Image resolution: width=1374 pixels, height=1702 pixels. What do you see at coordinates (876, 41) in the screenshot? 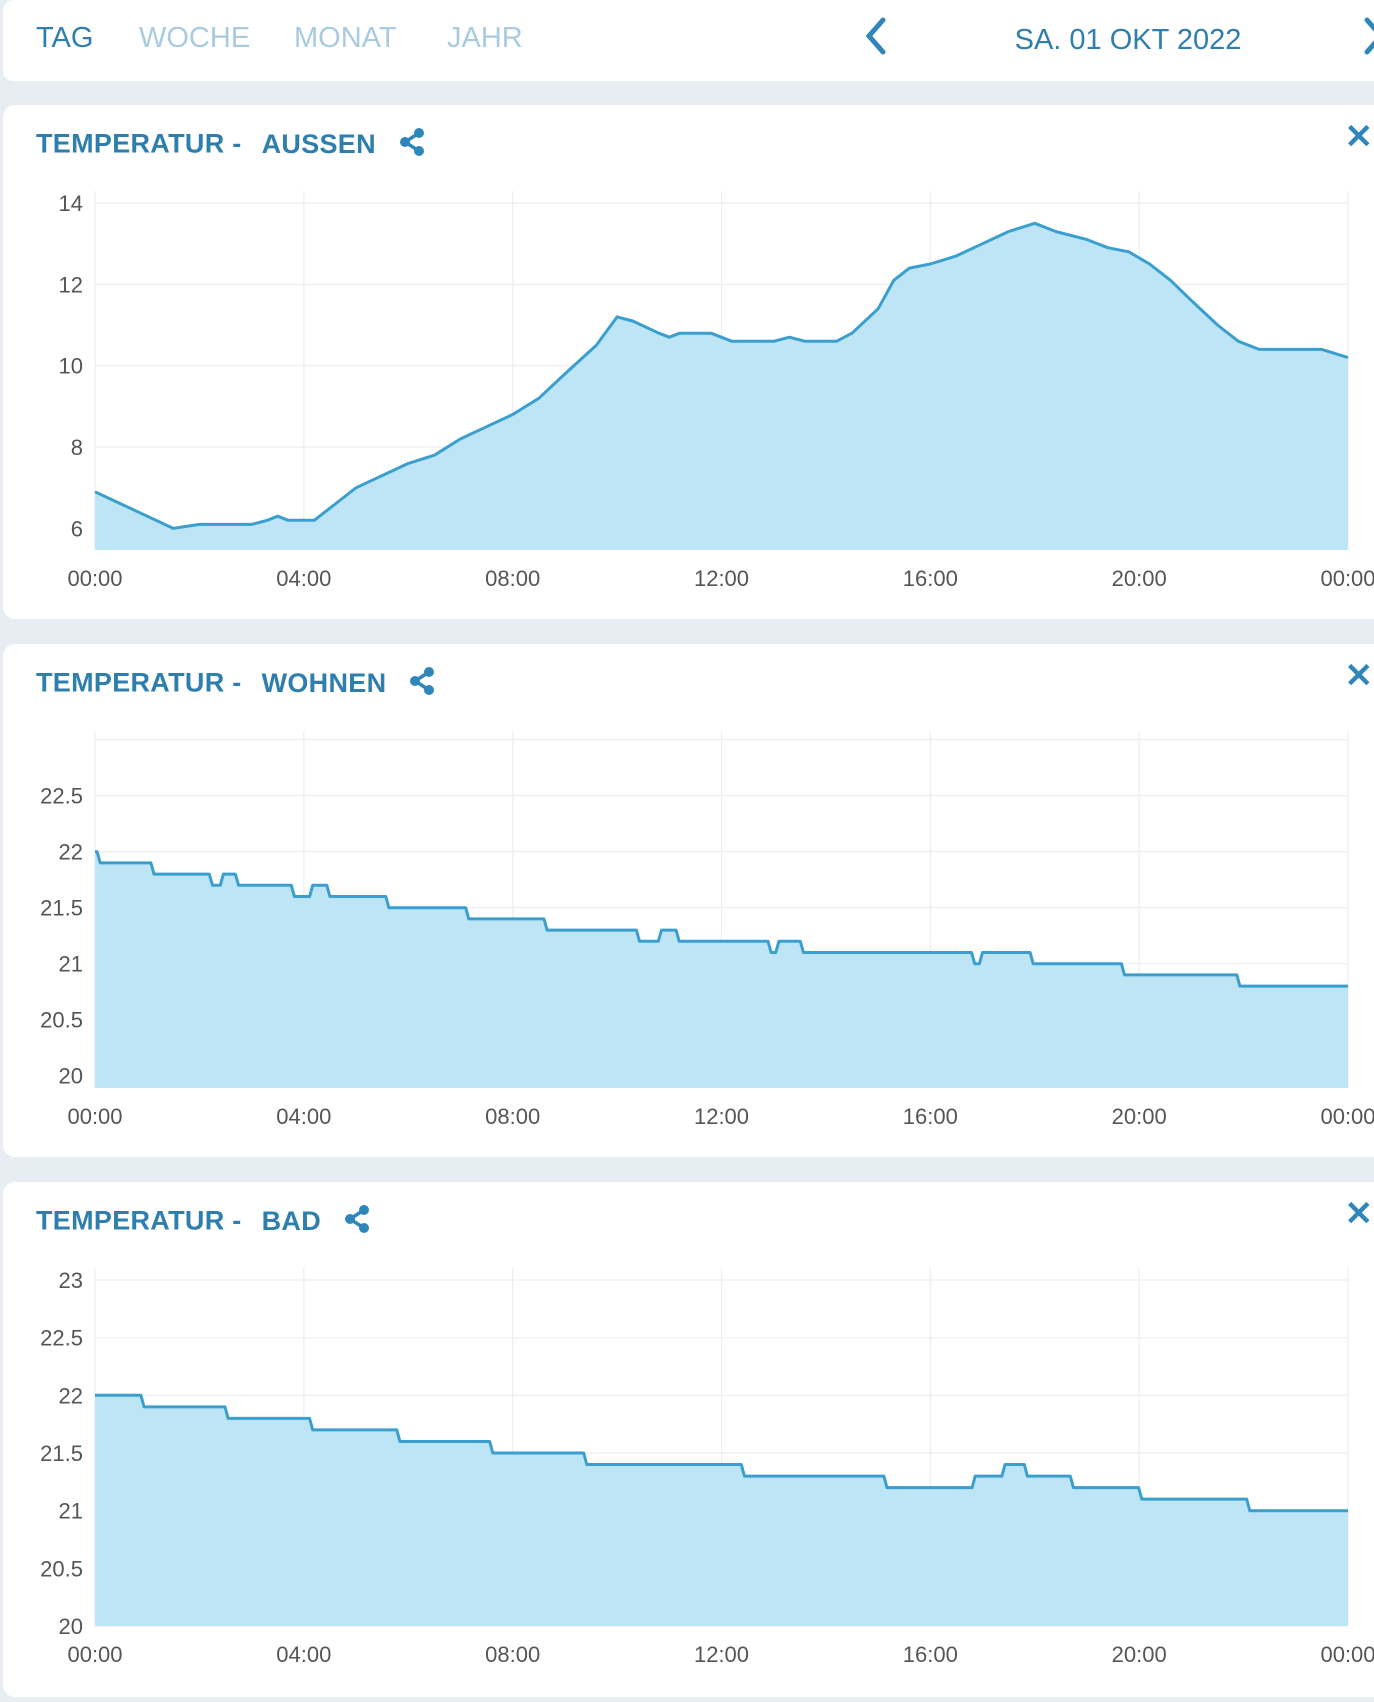
I see `chevron-left-icon` at bounding box center [876, 41].